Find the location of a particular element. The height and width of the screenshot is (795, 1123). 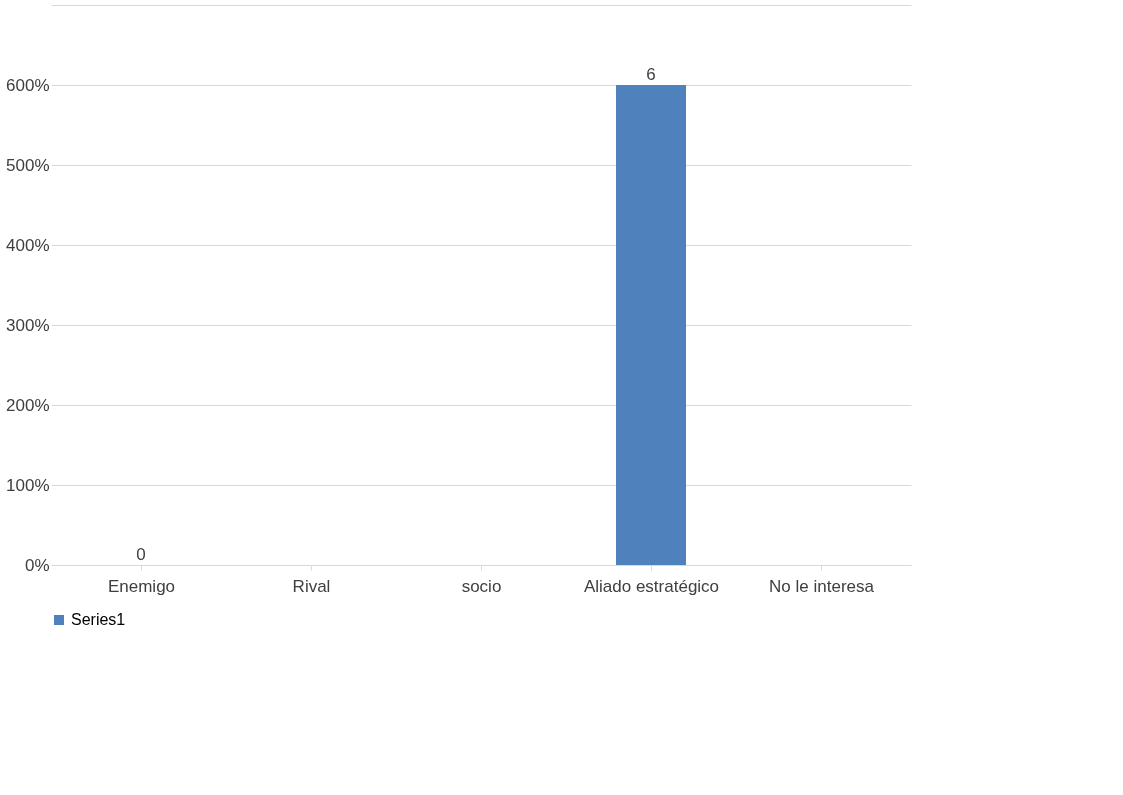

y-tick-label: 300% is located at coordinates (28, 325).